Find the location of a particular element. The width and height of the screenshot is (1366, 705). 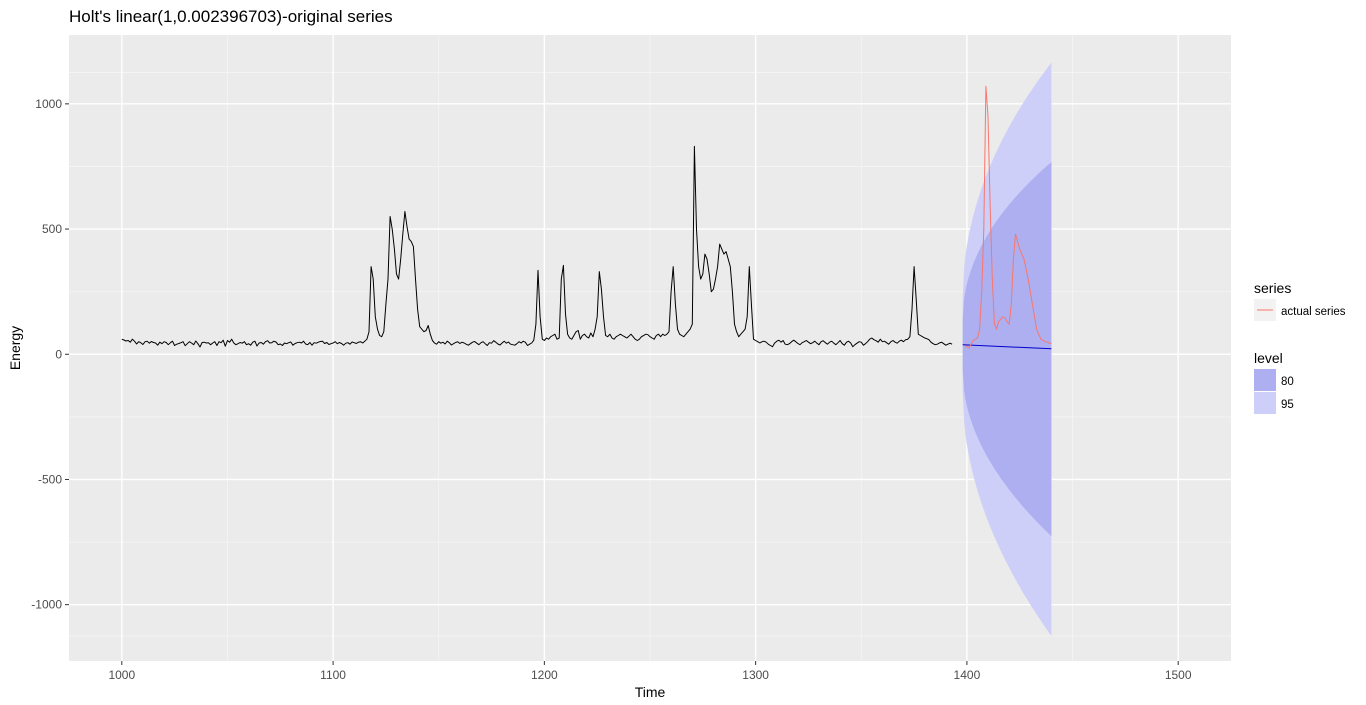

y-axis: -1000 -500 0 500 1000 is located at coordinates (50, 354).